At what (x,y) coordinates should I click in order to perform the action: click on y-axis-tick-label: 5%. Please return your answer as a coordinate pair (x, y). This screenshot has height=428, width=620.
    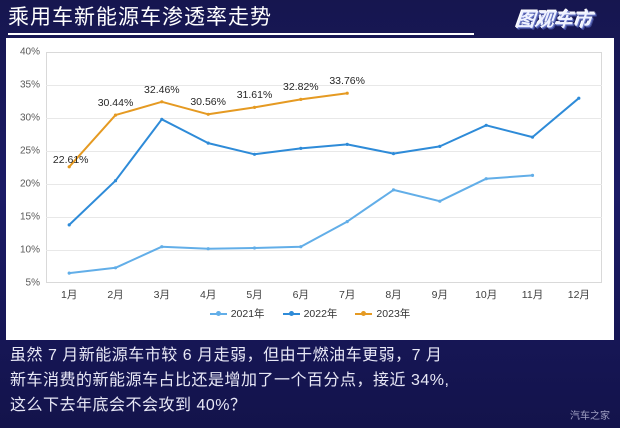
    Looking at the image, I should click on (32, 283).